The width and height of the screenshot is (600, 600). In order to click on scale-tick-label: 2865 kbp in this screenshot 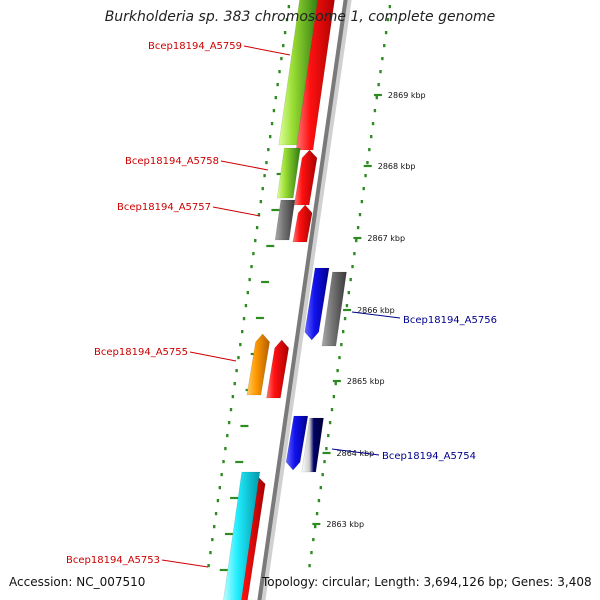, I will do `click(366, 381)`.